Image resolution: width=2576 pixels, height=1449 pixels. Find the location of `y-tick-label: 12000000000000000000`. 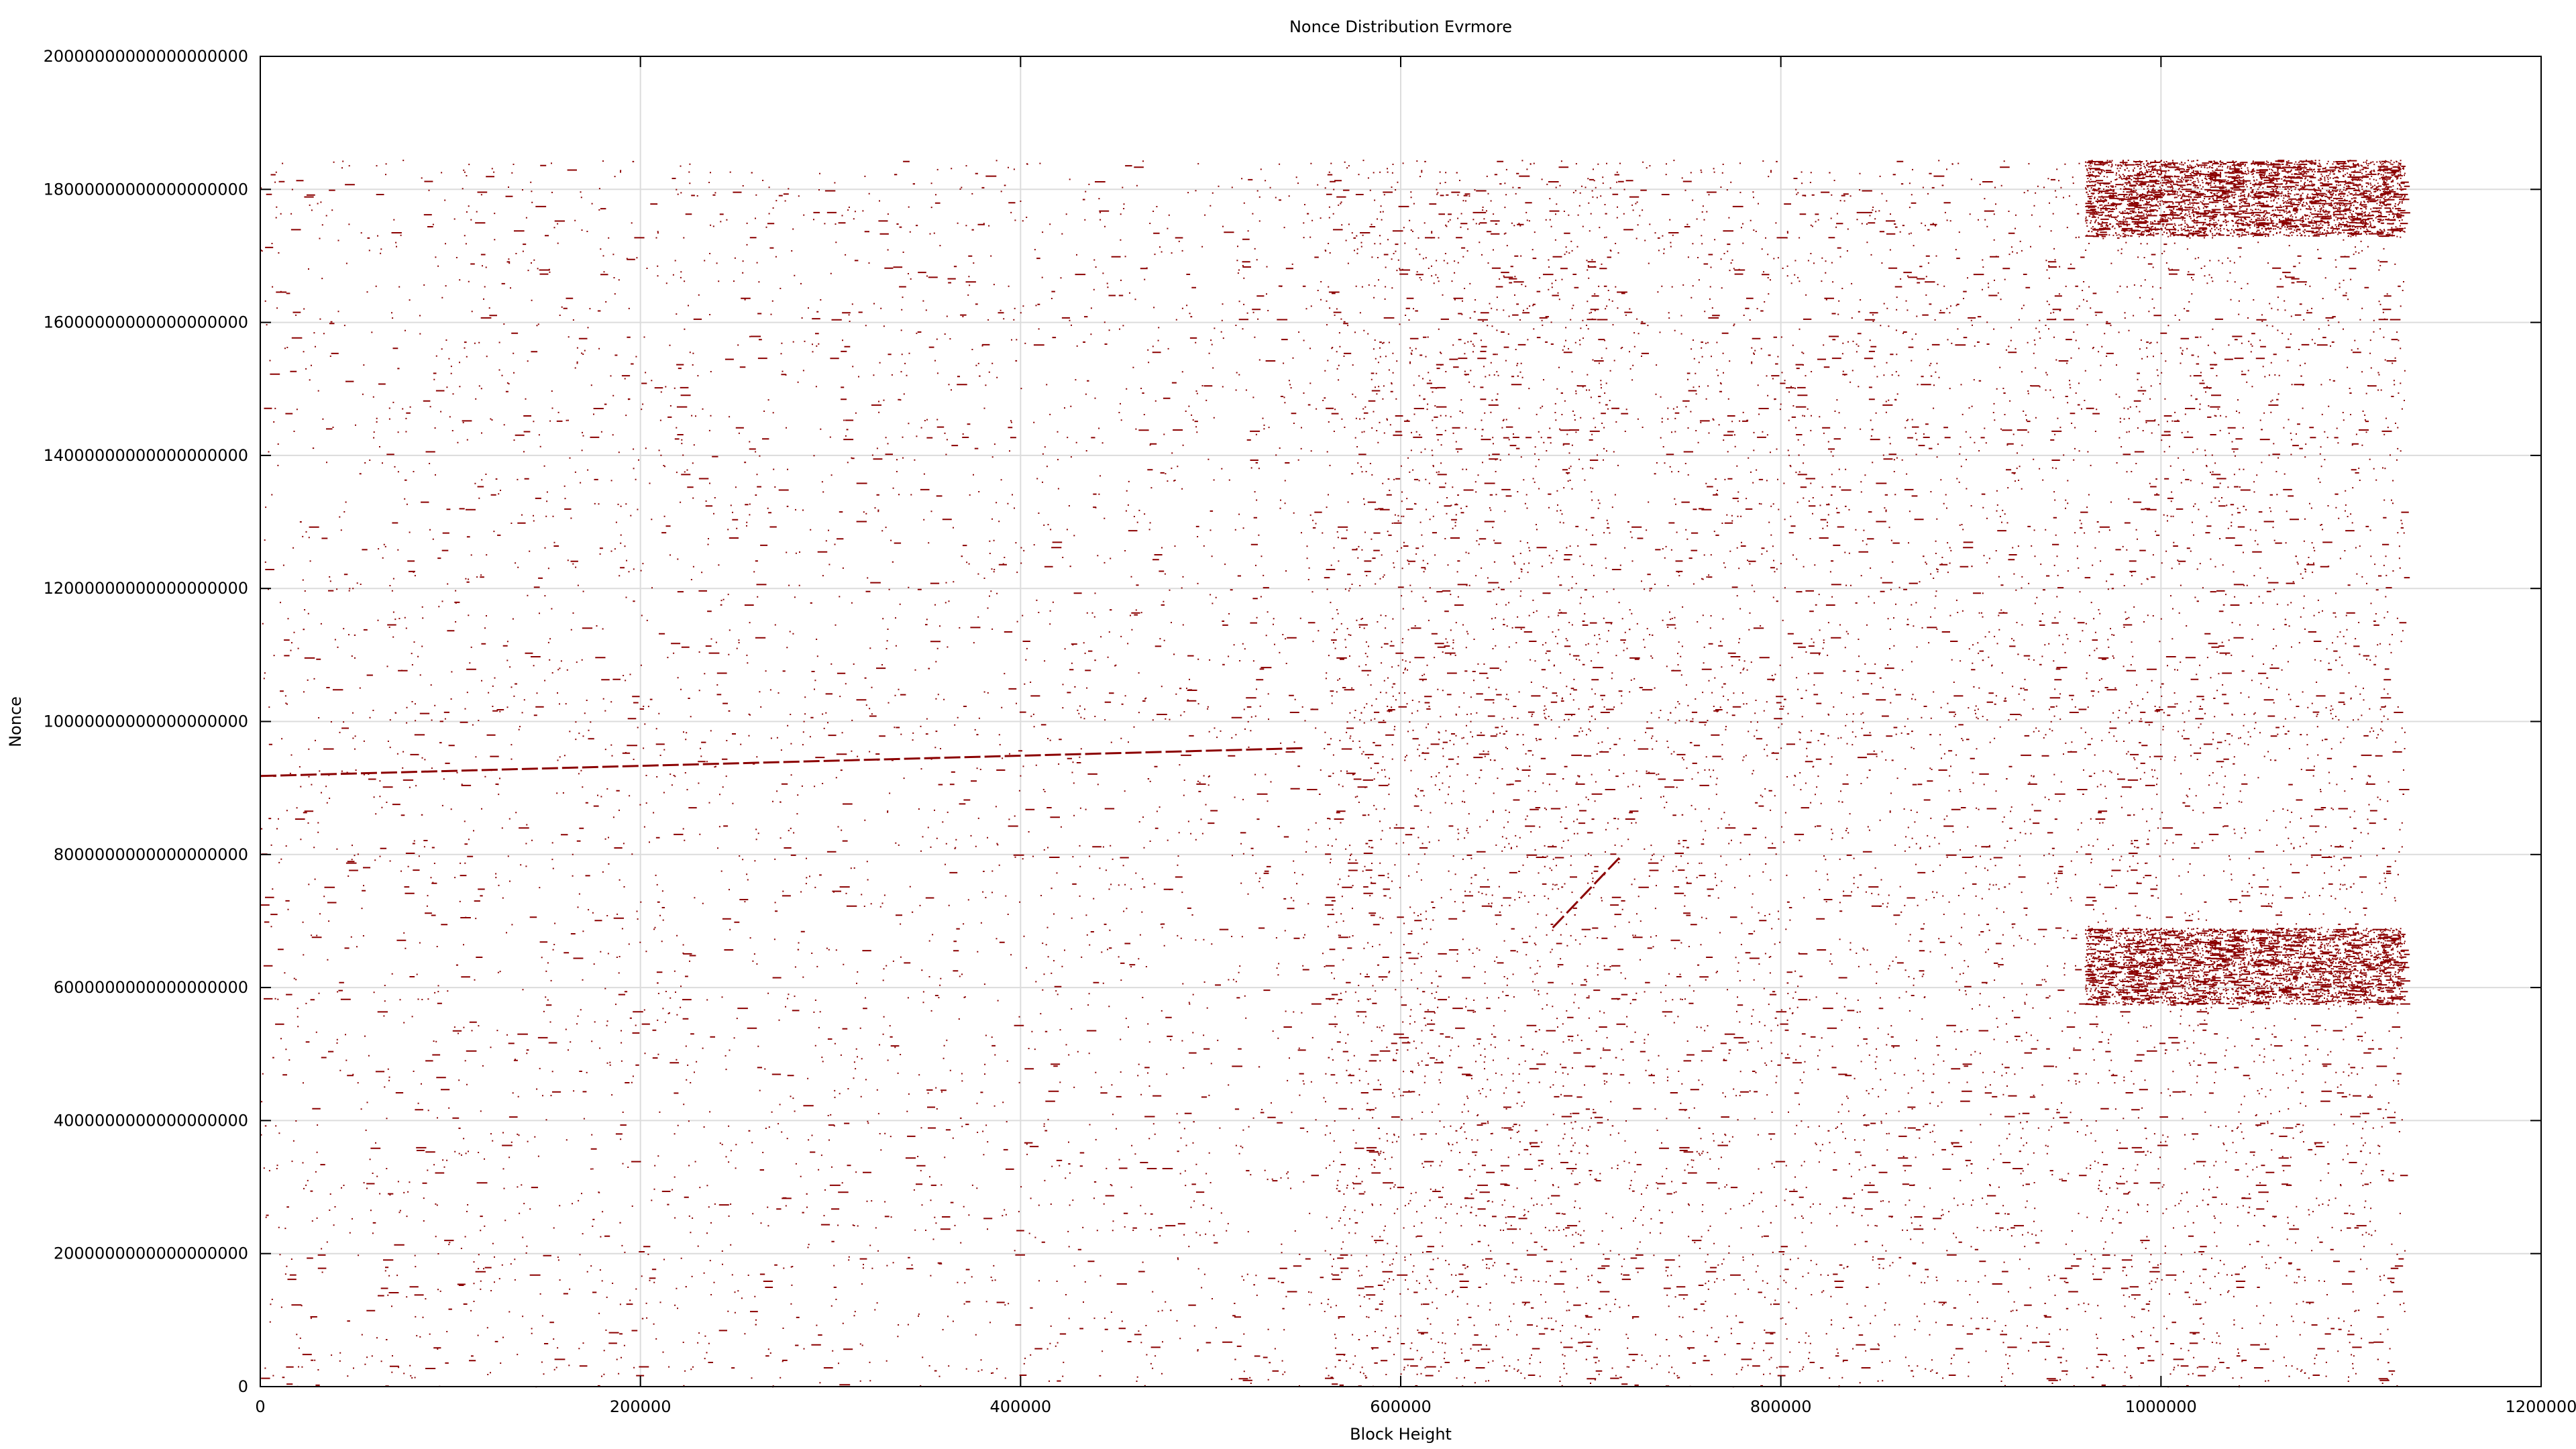

y-tick-label: 12000000000000000000 is located at coordinates (146, 588).